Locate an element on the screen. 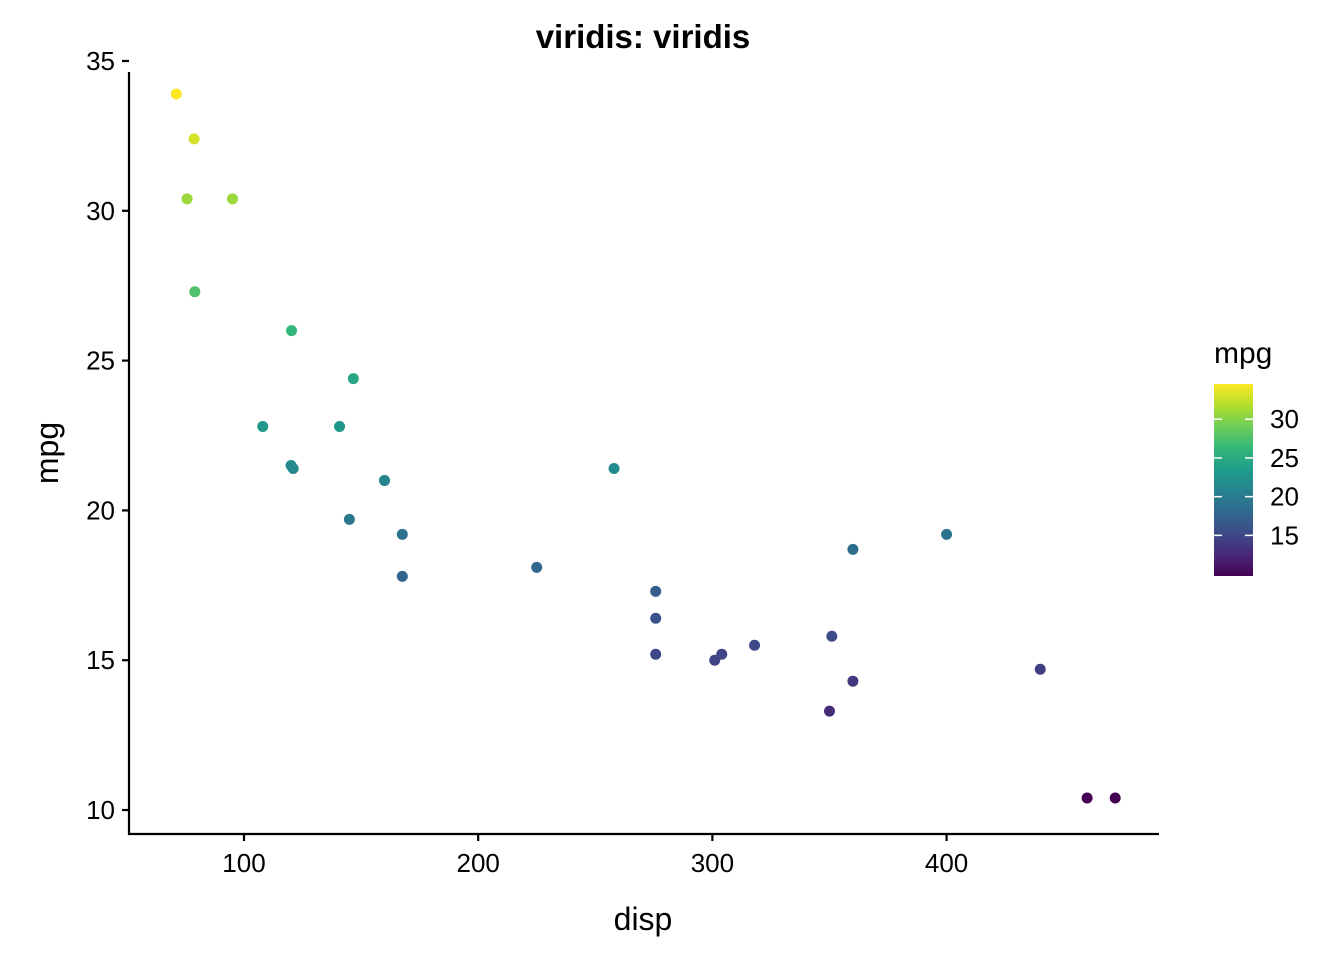 This screenshot has width=1344, height=960. legend-title: mpg is located at coordinates (1243, 353).